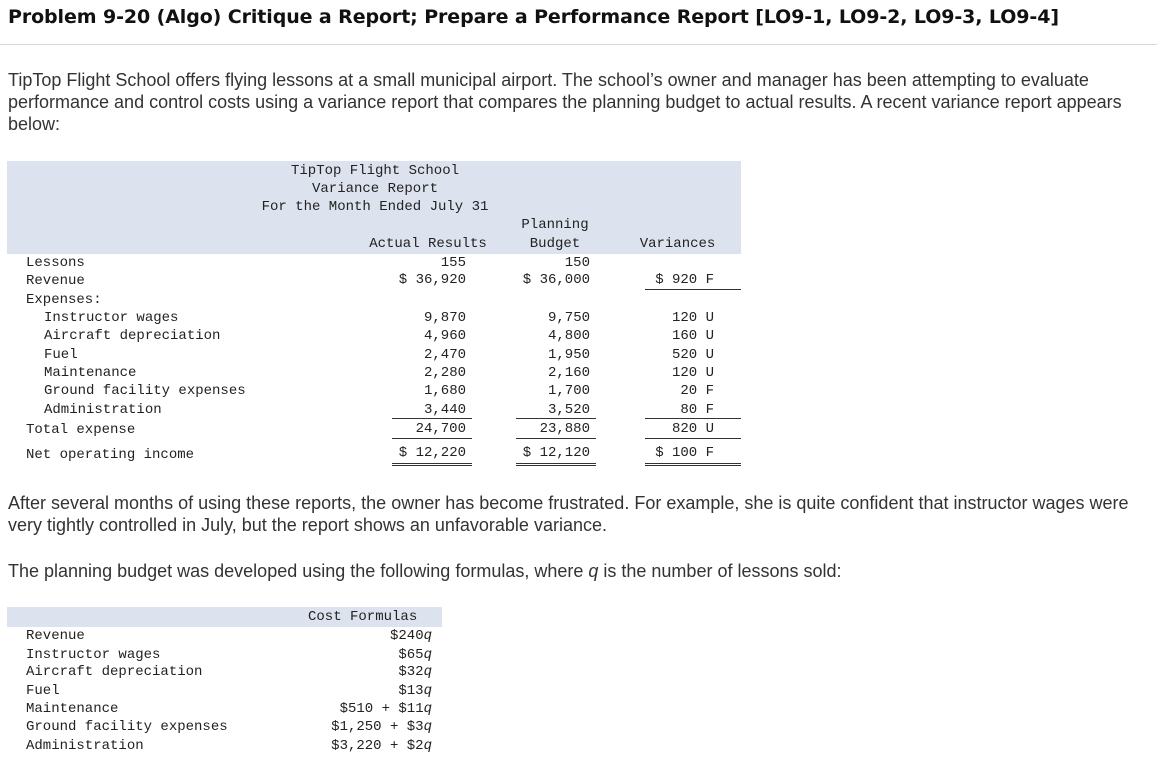 The height and width of the screenshot is (763, 1157). What do you see at coordinates (110, 455) in the screenshot?
I see `row-label-net-operating-income: Net operating income` at bounding box center [110, 455].